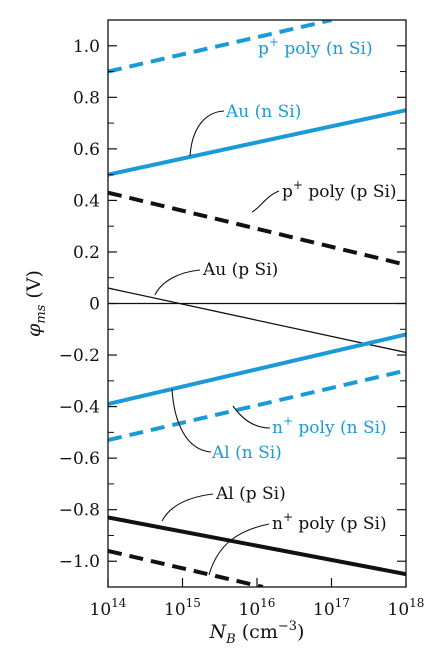 This screenshot has width=446, height=655. I want to click on x-axis-title-symbol: N, so click(218, 632).